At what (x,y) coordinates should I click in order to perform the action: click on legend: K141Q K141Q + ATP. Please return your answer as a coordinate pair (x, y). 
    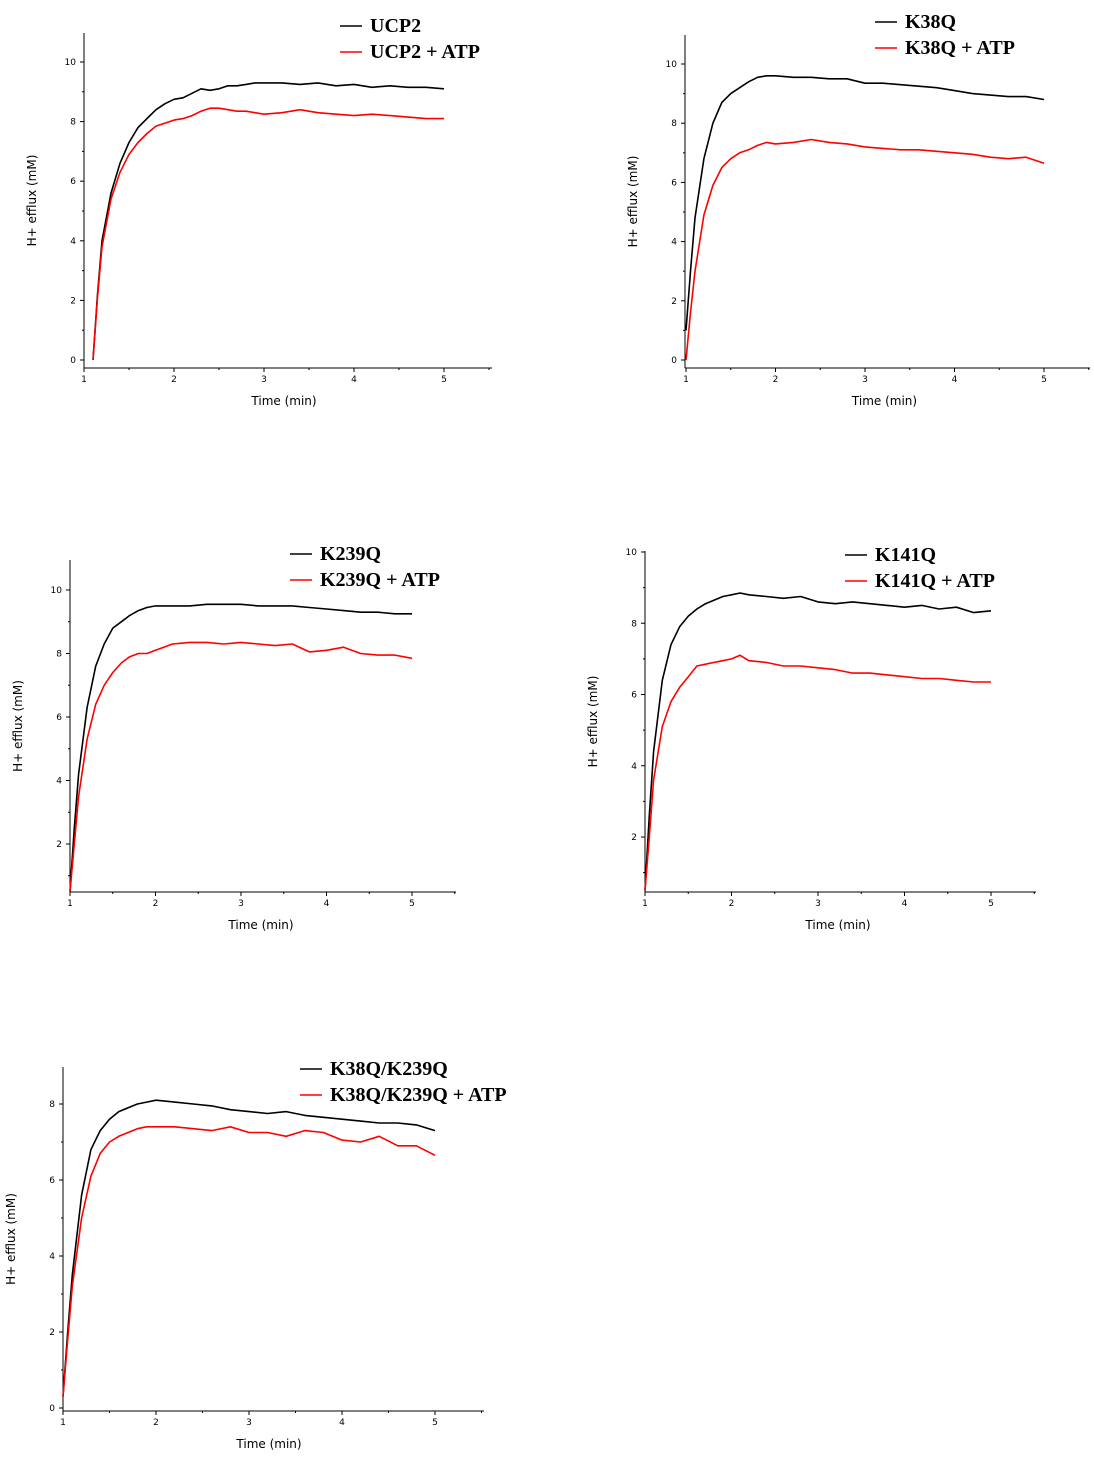
    Looking at the image, I should click on (920, 568).